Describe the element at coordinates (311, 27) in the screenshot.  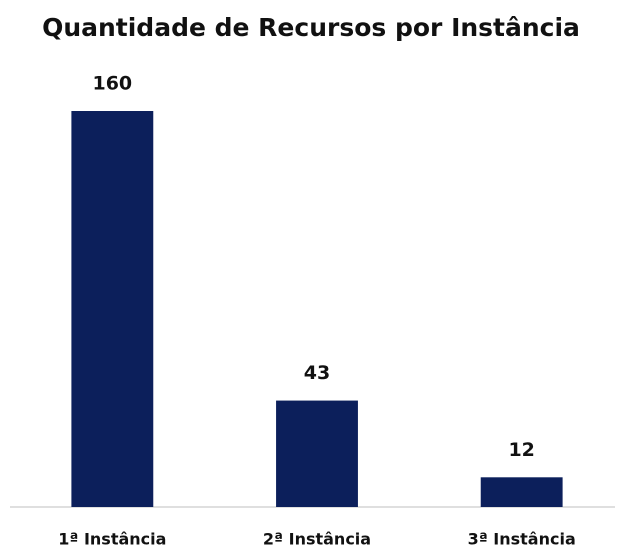
I see `chart-title: Quantidade de Recursos por Instância` at that location.